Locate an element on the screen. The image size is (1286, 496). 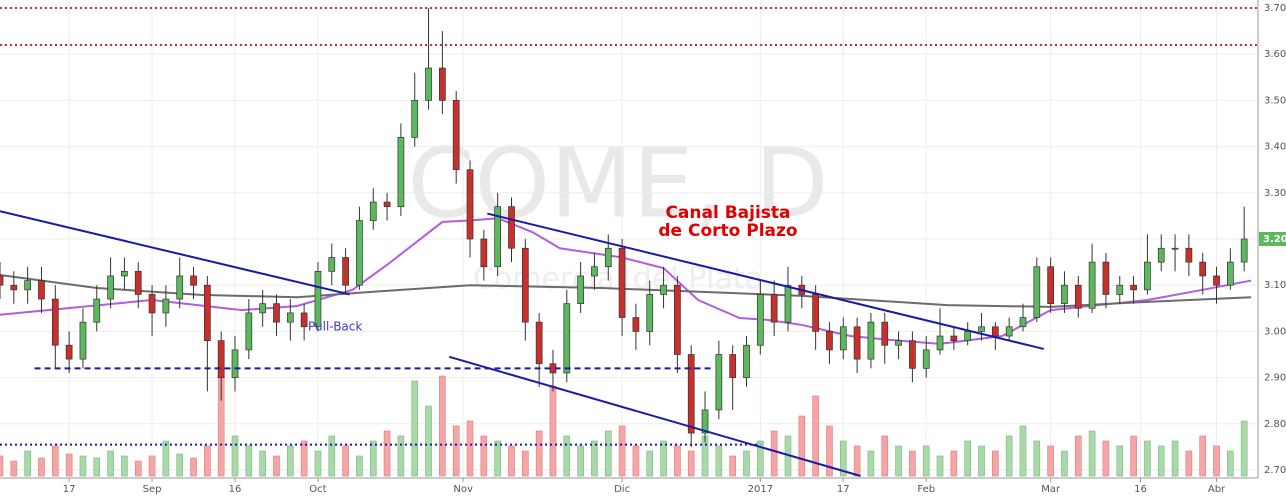
x-tick-label: Dic is located at coordinates (622, 489).